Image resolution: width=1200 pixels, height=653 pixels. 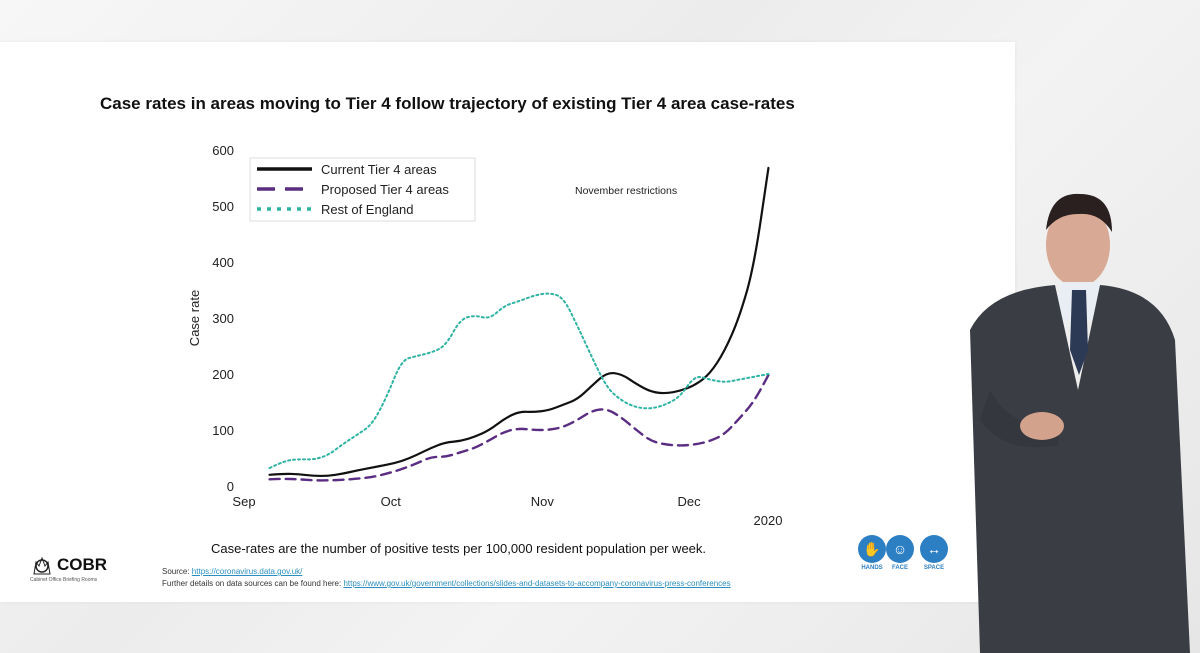 I want to click on presenter-figure, so click(x=1080, y=423).